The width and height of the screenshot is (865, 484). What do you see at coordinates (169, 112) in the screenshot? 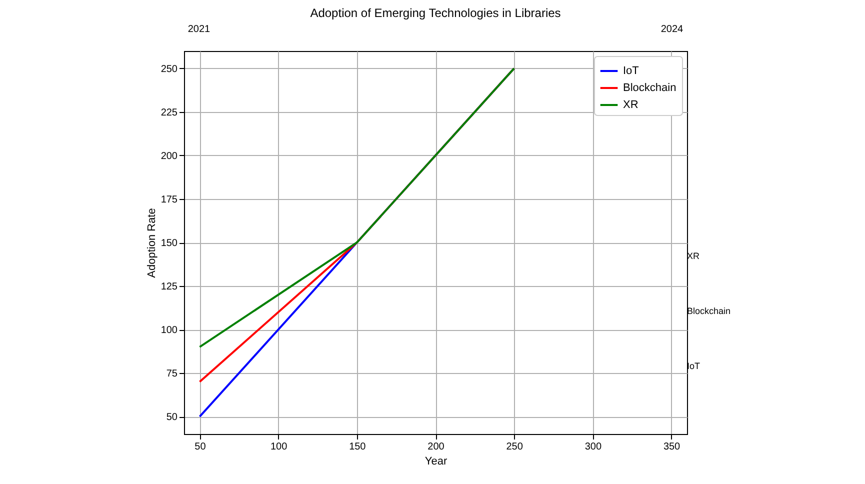
I see `y-tick-label: 225` at bounding box center [169, 112].